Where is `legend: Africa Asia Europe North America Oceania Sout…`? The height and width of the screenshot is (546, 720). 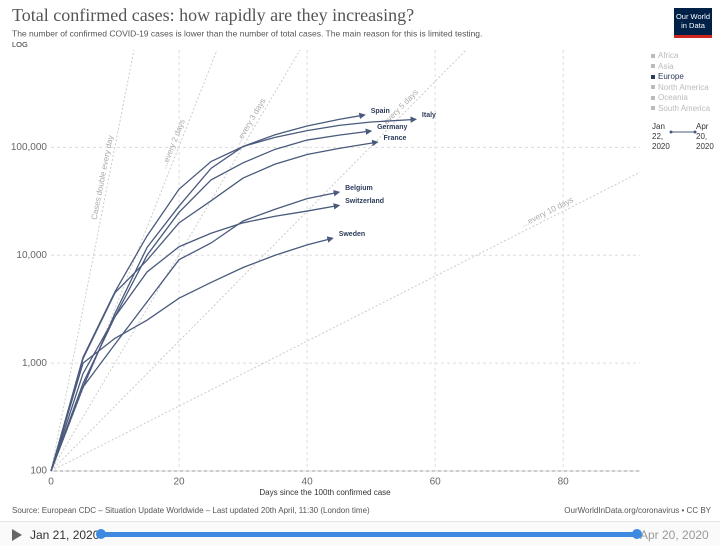
legend: Africa Asia Europe North America Oceania Sout… is located at coordinates (680, 82).